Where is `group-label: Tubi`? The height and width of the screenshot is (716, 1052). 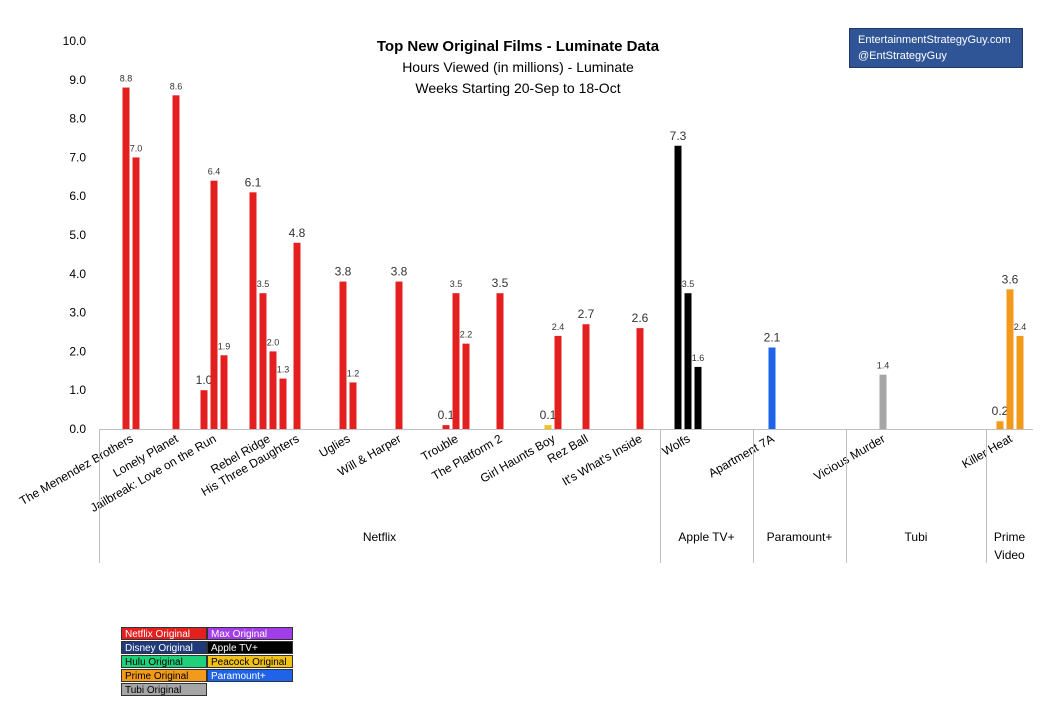 group-label: Tubi is located at coordinates (916, 537).